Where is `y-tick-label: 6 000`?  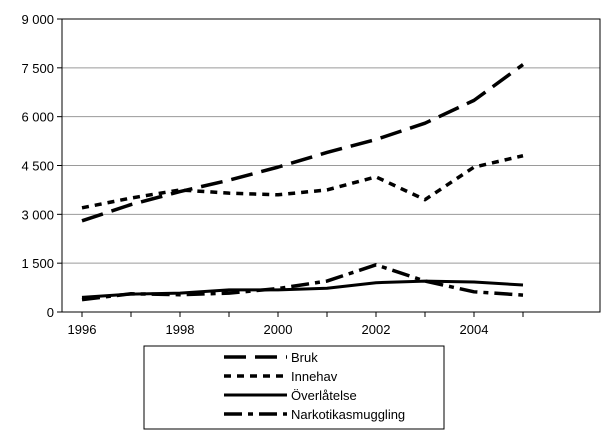 y-tick-label: 6 000 is located at coordinates (37, 117).